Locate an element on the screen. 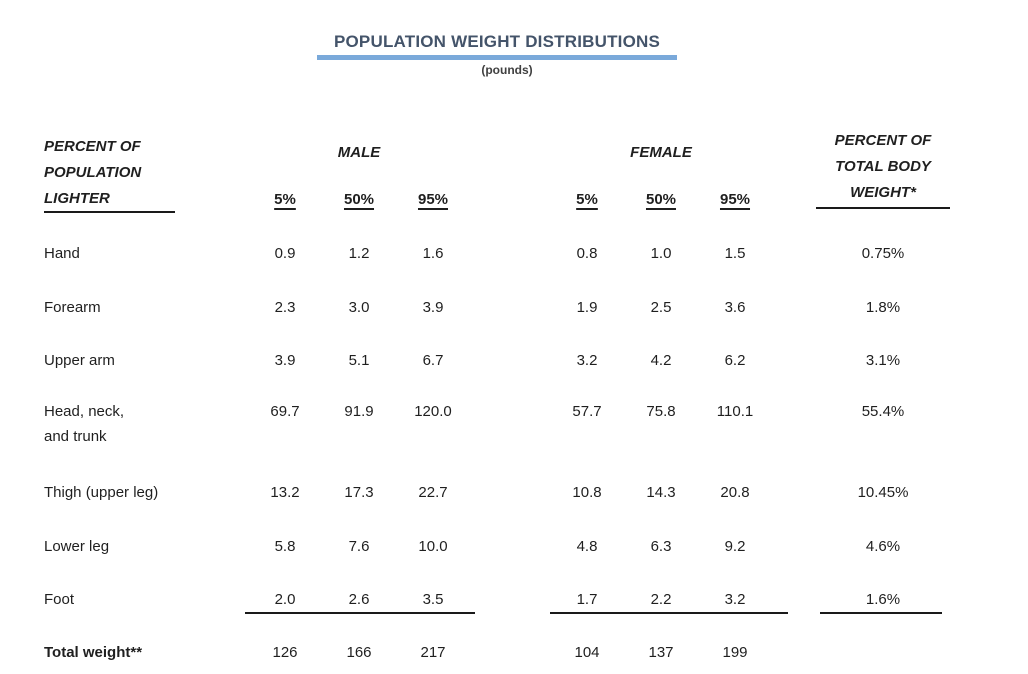  cell-female-50: 75.8 is located at coordinates (661, 411).